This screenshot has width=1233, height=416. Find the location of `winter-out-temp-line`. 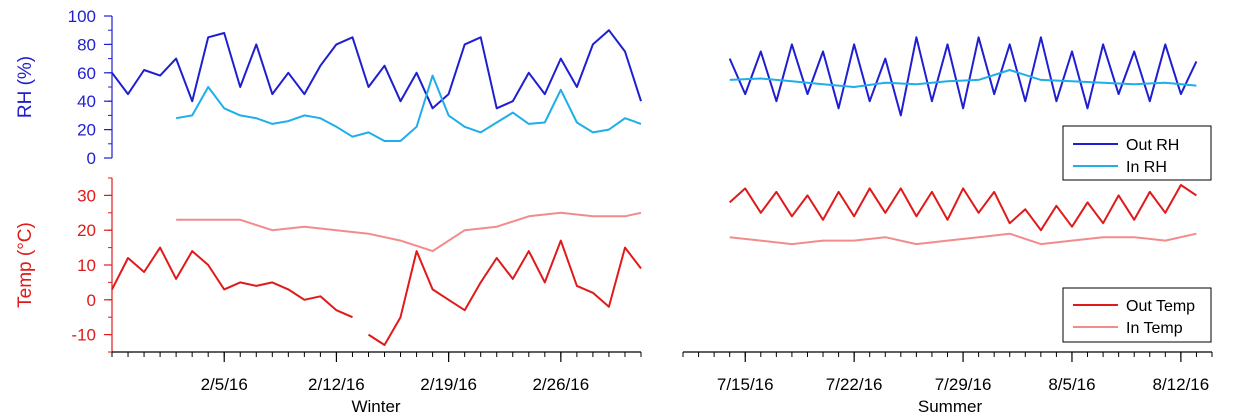

winter-out-temp-line is located at coordinates (376, 292).